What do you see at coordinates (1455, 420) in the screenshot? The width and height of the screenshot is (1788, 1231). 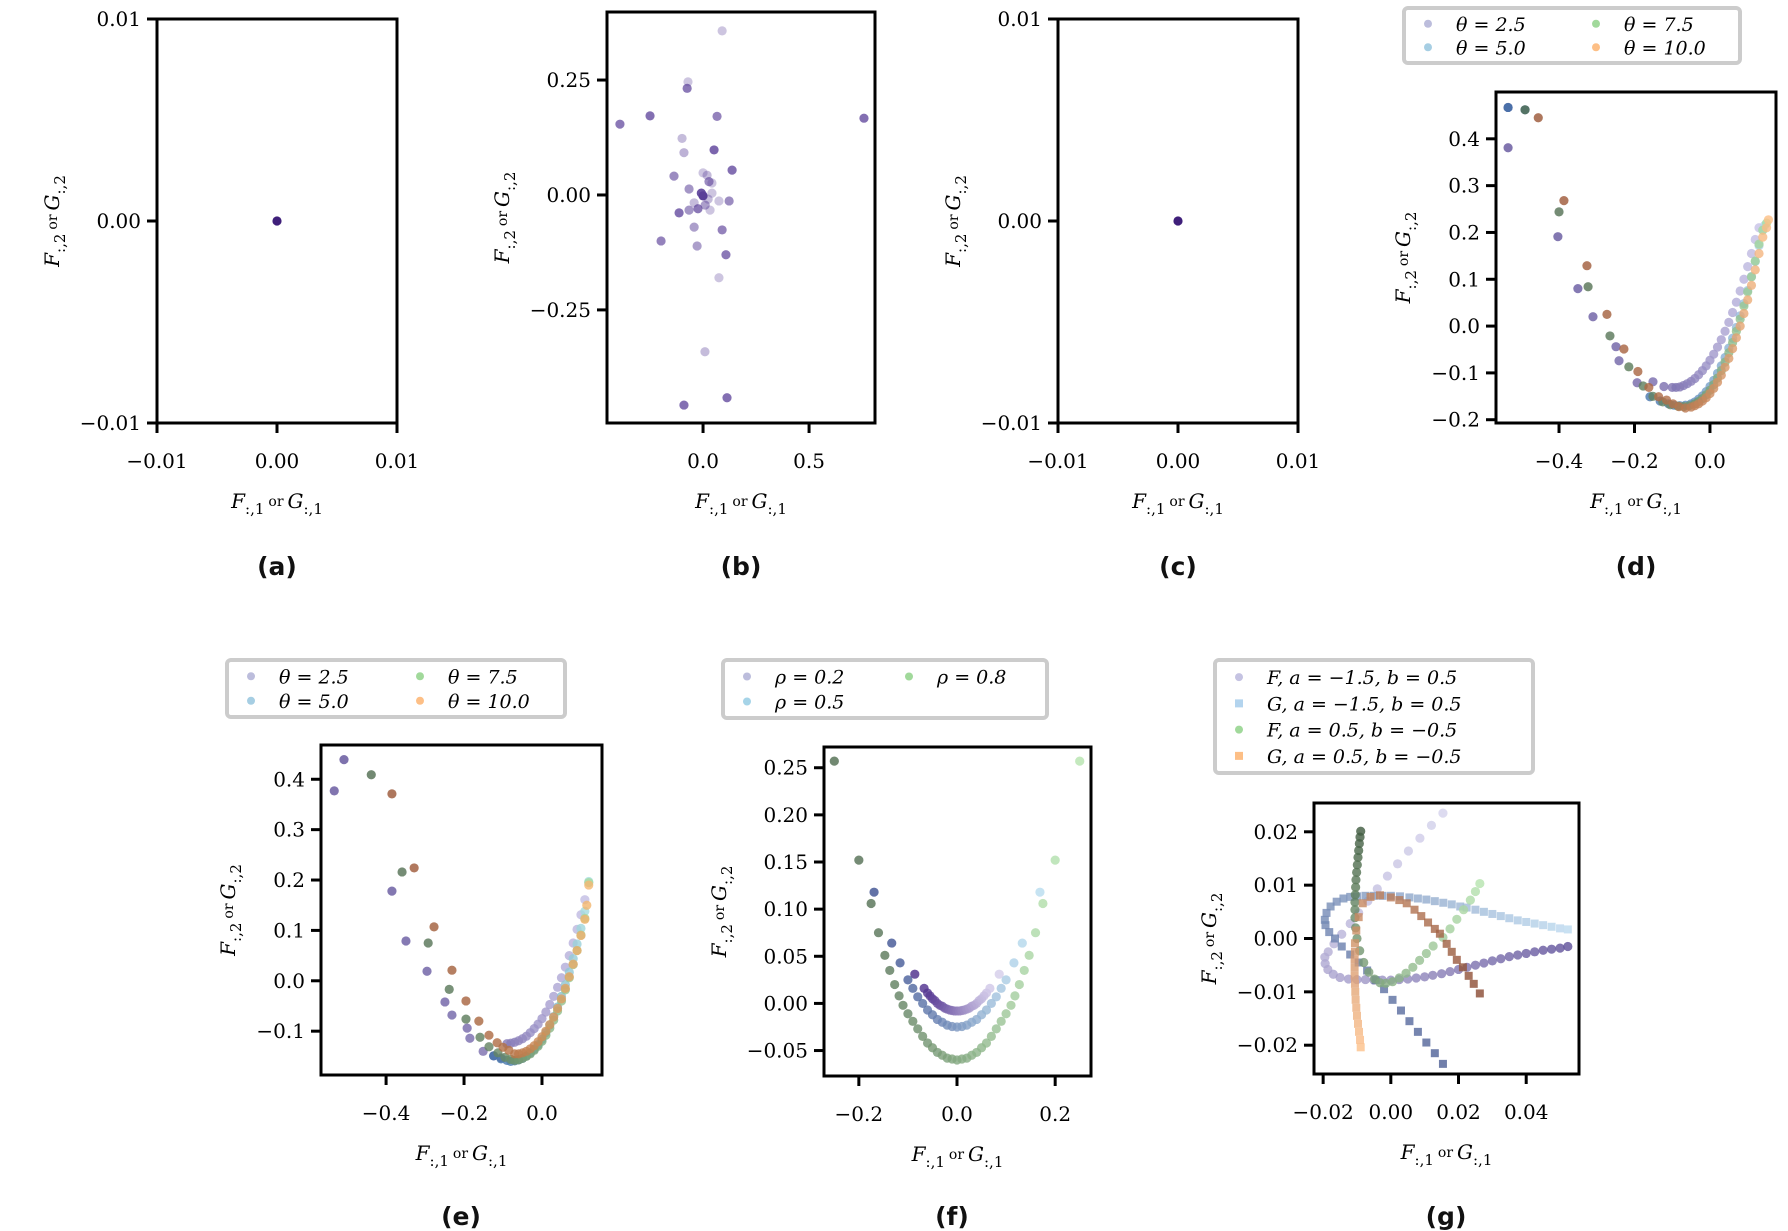 I see `y-tick-label: −0.2` at bounding box center [1455, 420].